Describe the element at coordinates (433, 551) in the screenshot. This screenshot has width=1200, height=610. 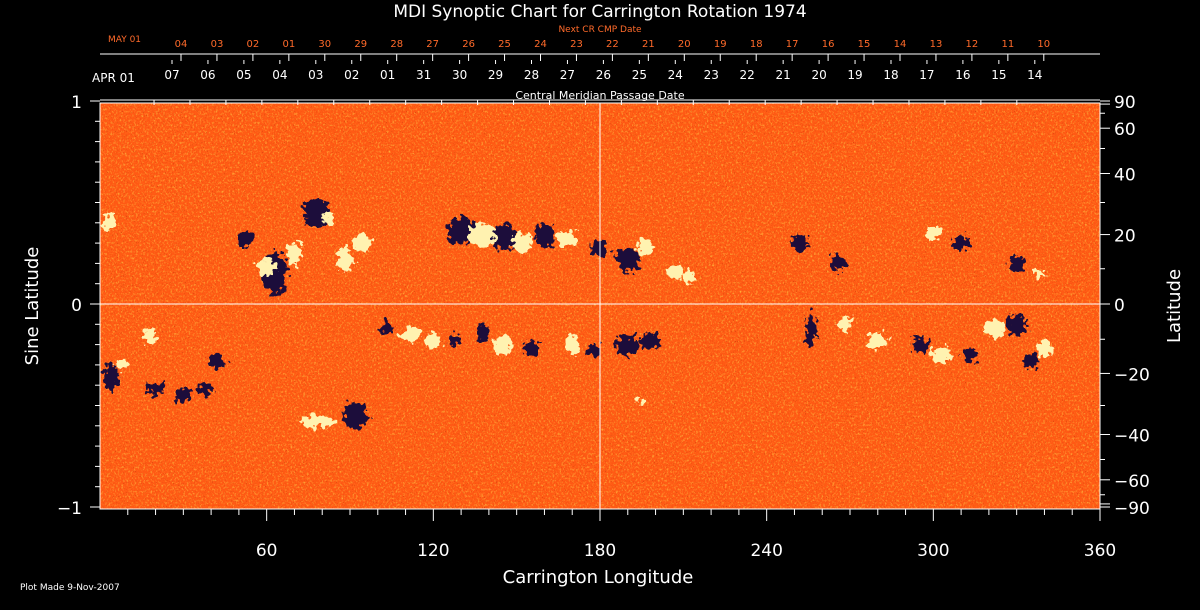
I see `x-tick-label: 120` at that location.